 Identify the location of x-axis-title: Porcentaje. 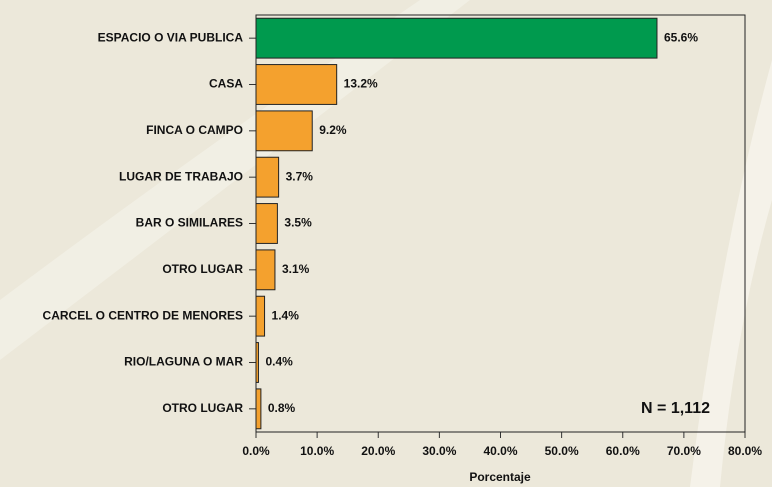
(500, 477).